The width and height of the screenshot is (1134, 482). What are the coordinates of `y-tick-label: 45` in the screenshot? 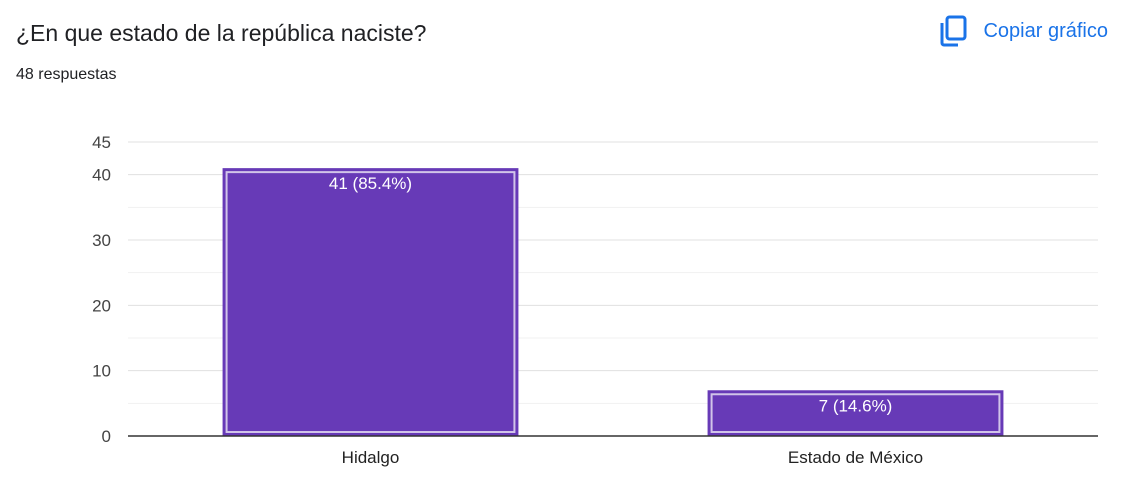 It's located at (101, 142).